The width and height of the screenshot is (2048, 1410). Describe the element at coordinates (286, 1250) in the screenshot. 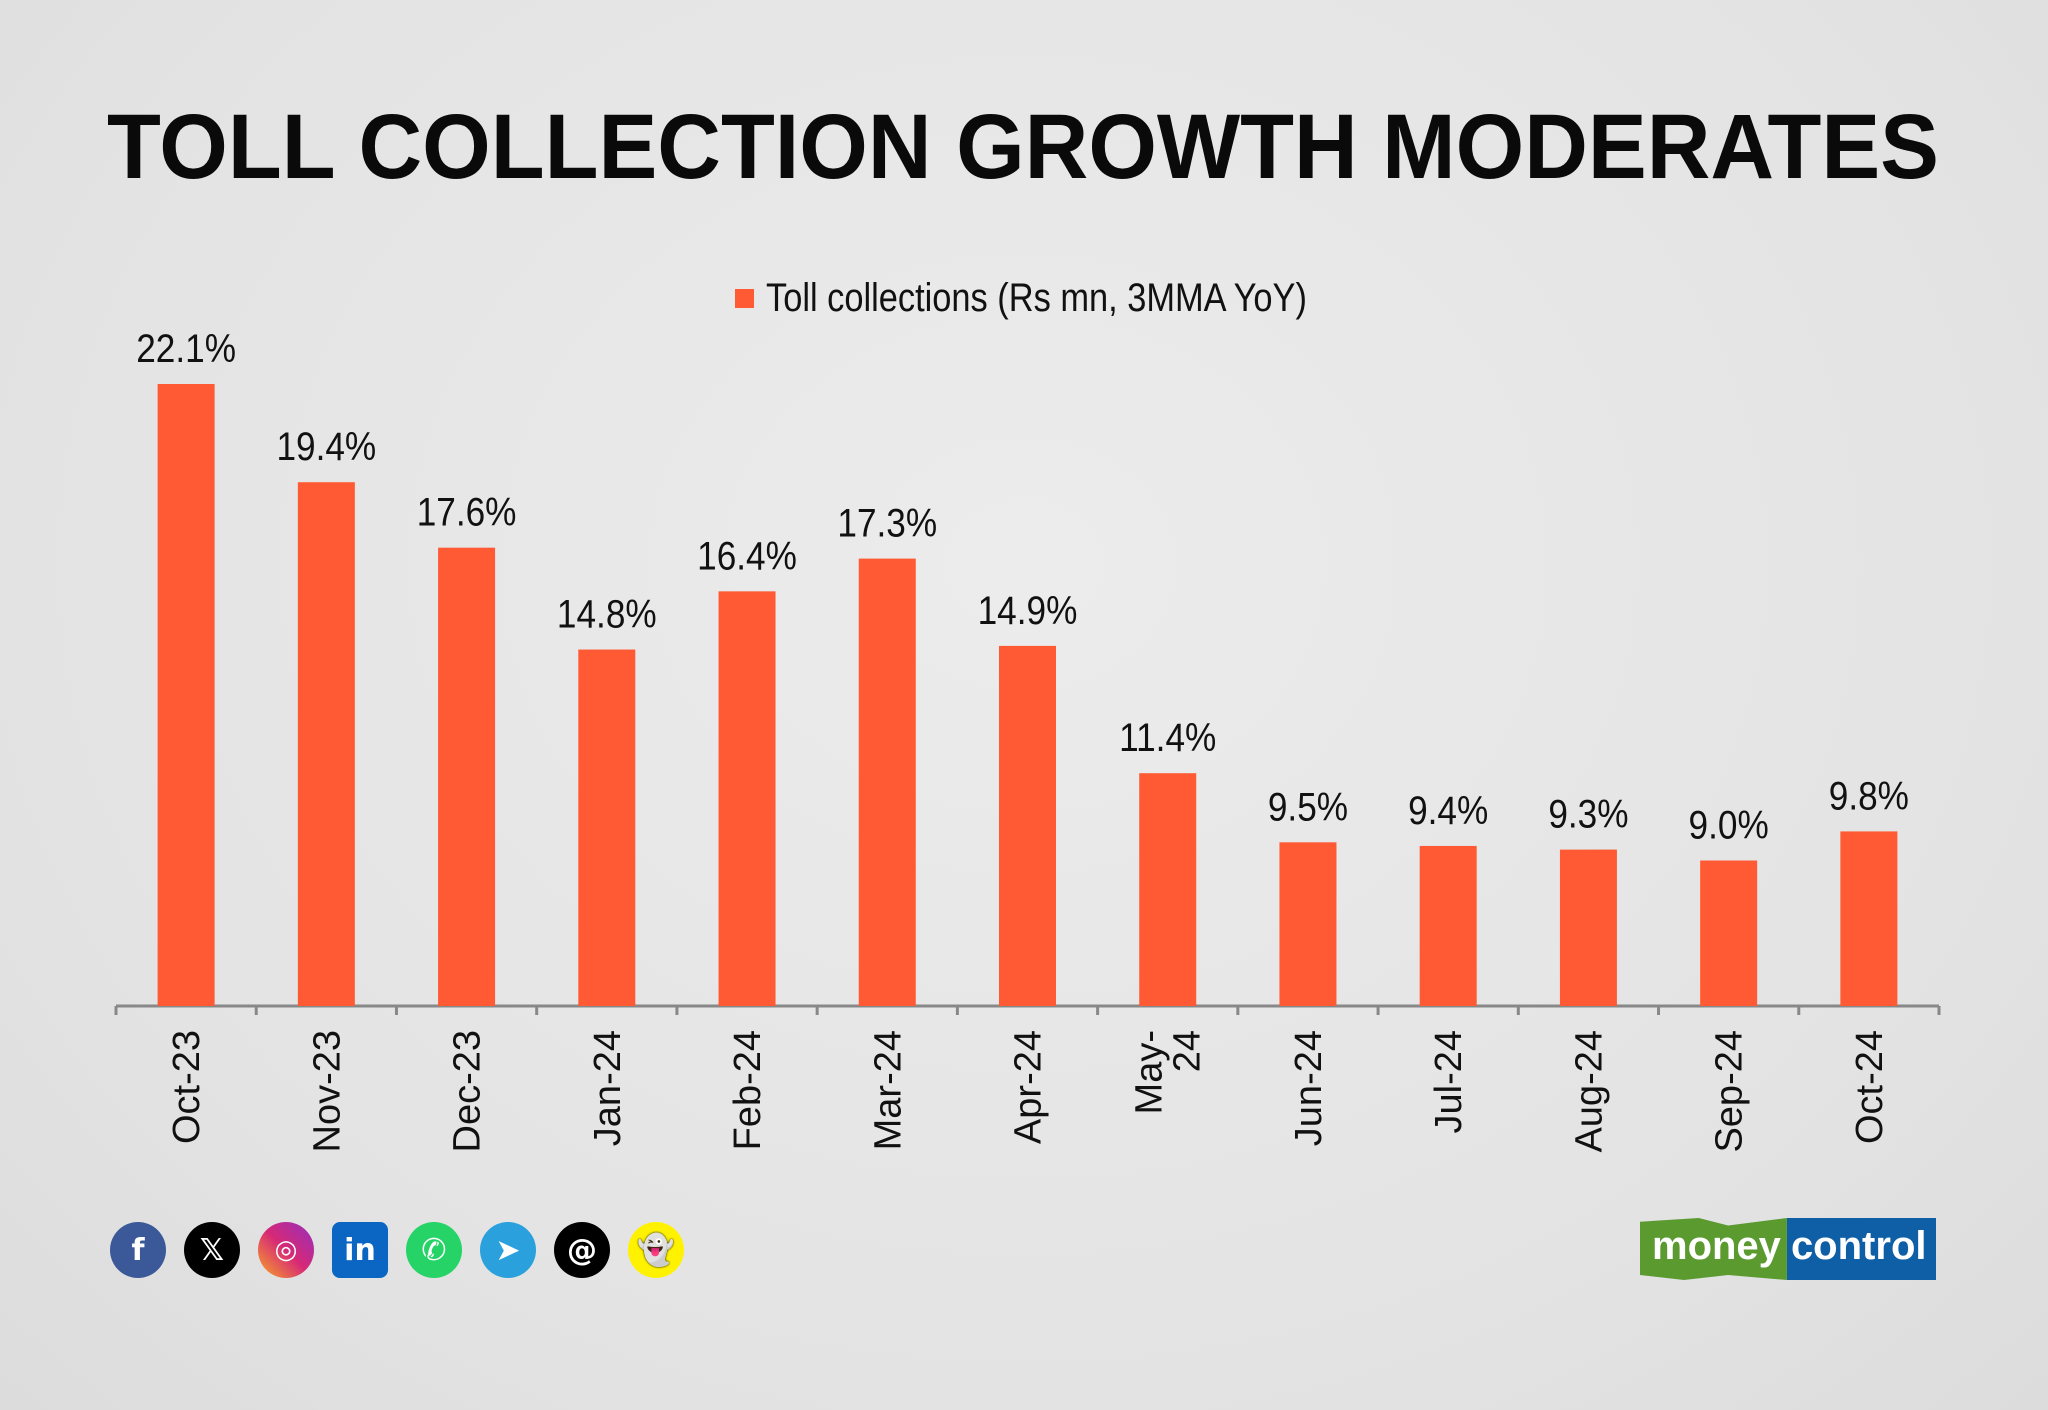

I see `instagram-icon: ◎` at that location.